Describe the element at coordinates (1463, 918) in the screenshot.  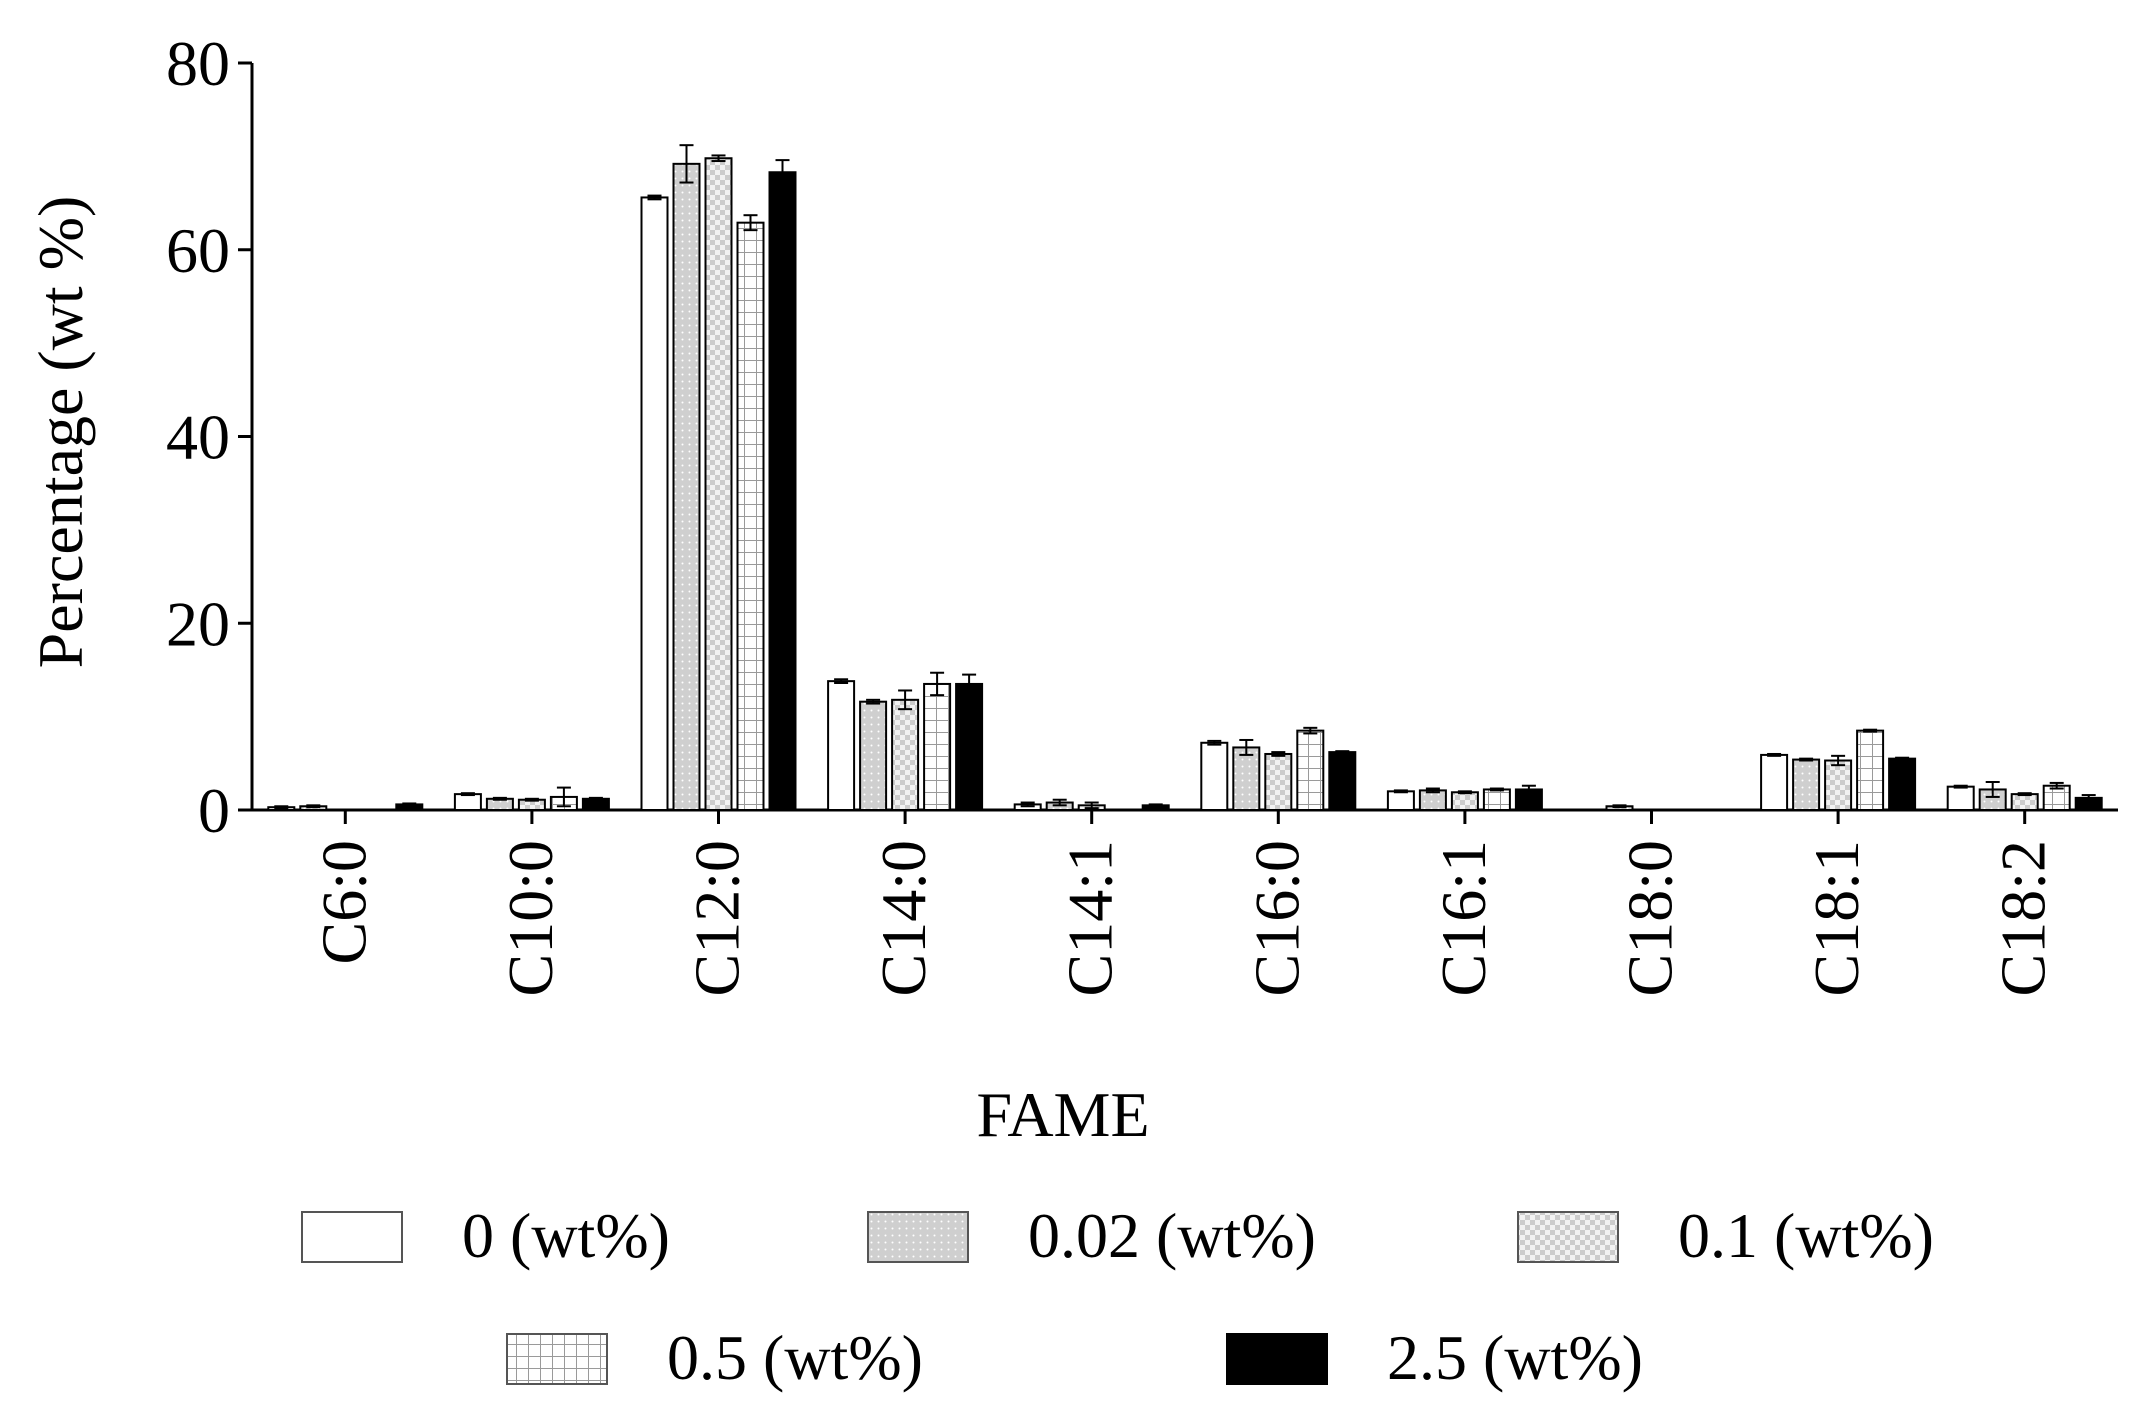
I see `x-tick-label: C16:1` at that location.